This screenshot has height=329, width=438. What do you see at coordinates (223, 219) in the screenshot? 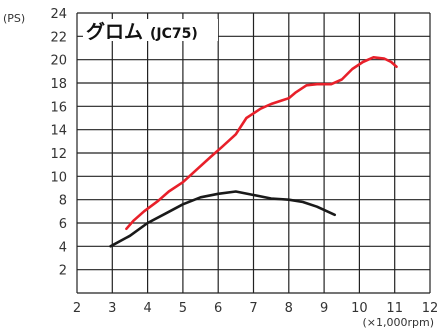
I see `torque-curve-line` at bounding box center [223, 219].